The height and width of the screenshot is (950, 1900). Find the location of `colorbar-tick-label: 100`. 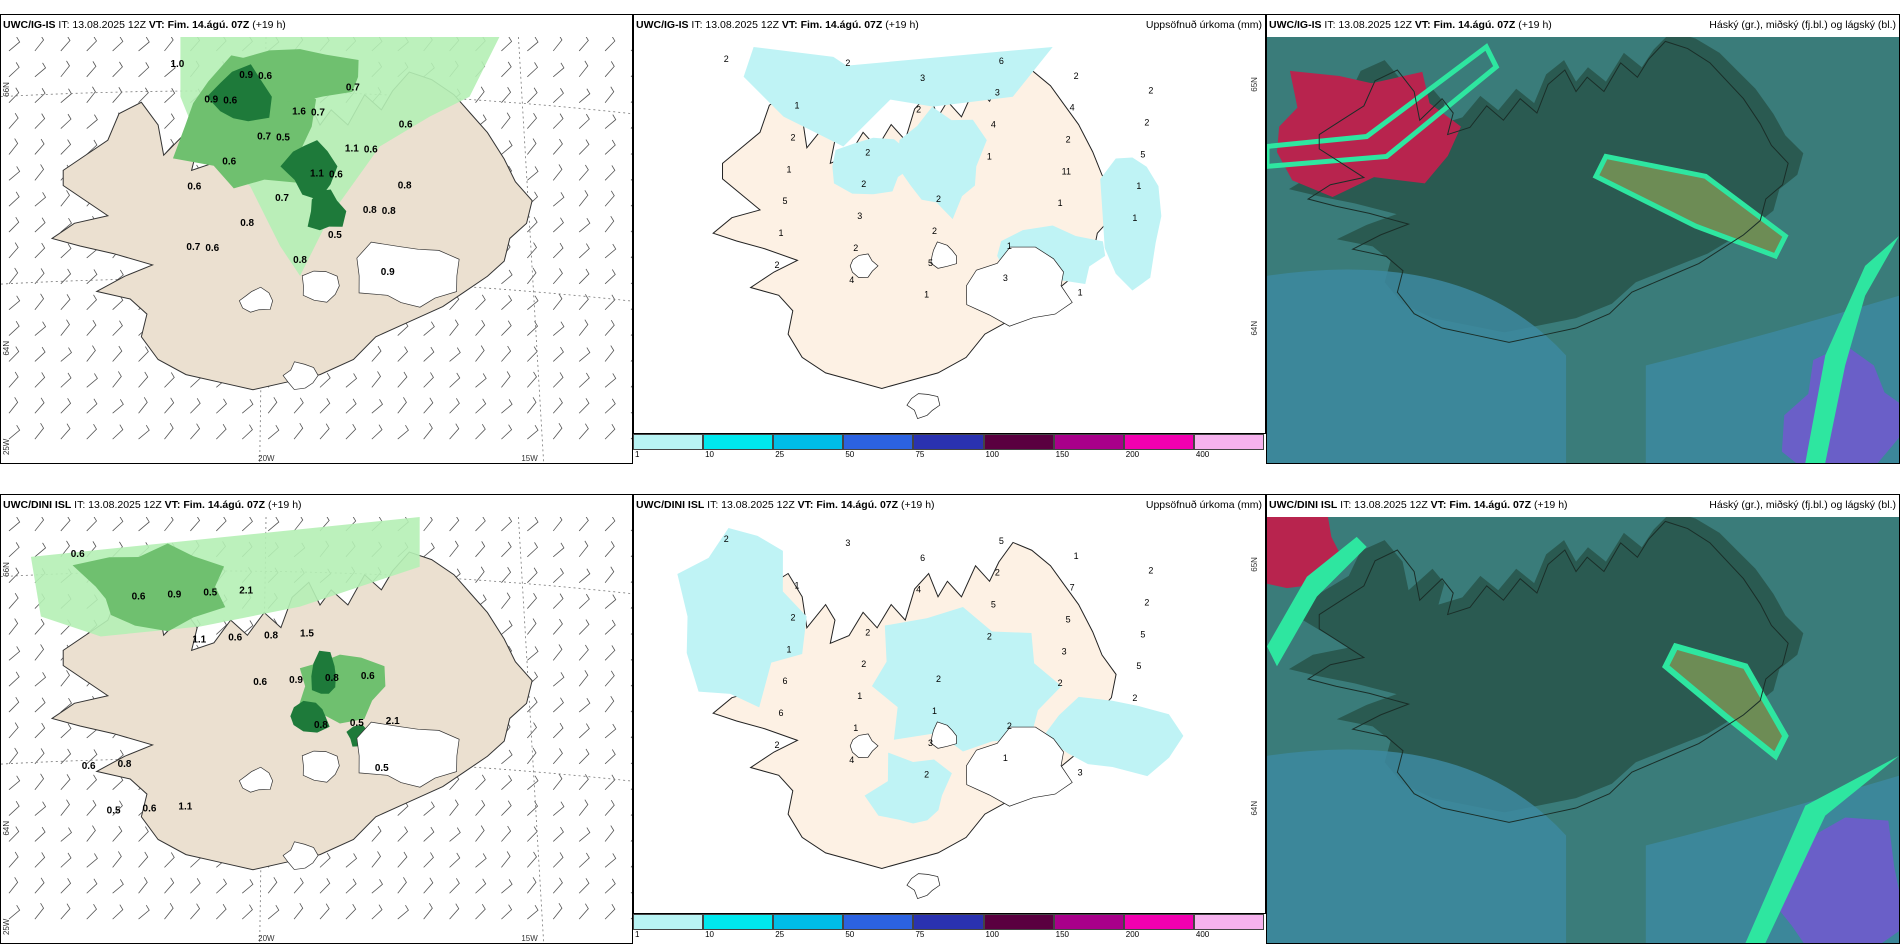

colorbar-tick-label: 100 is located at coordinates (992, 934).